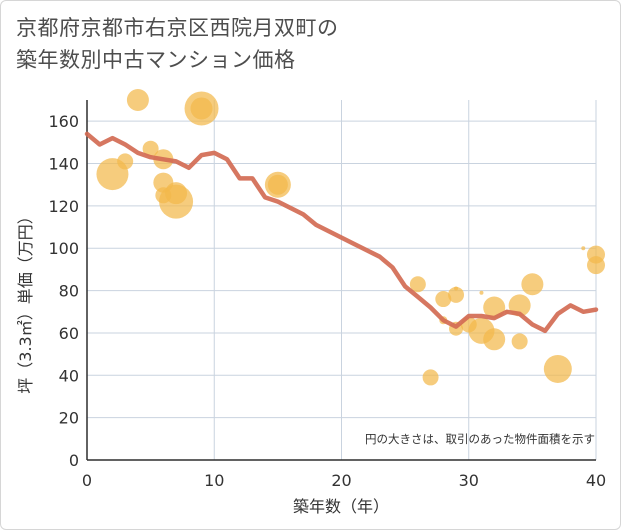  Describe the element at coordinates (74, 460) in the screenshot. I see `y-tick-label: 0` at that location.